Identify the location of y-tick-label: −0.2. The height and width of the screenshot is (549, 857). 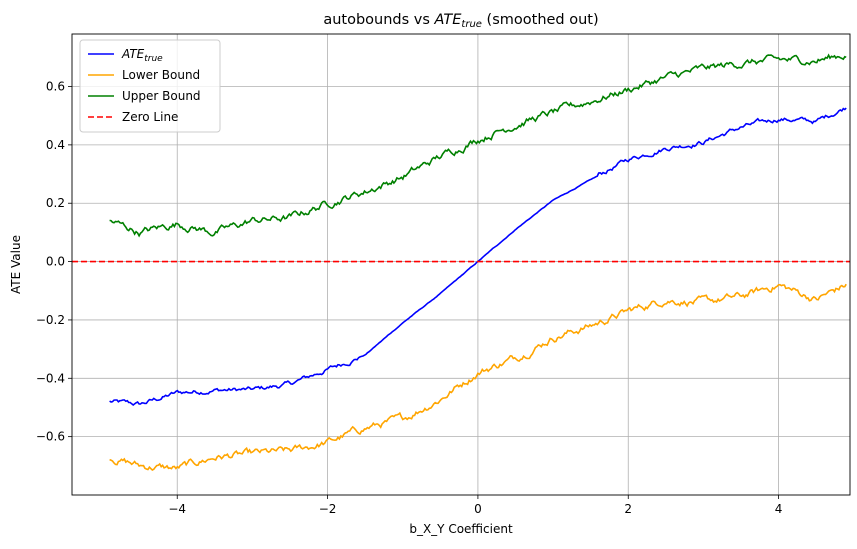
(50, 320).